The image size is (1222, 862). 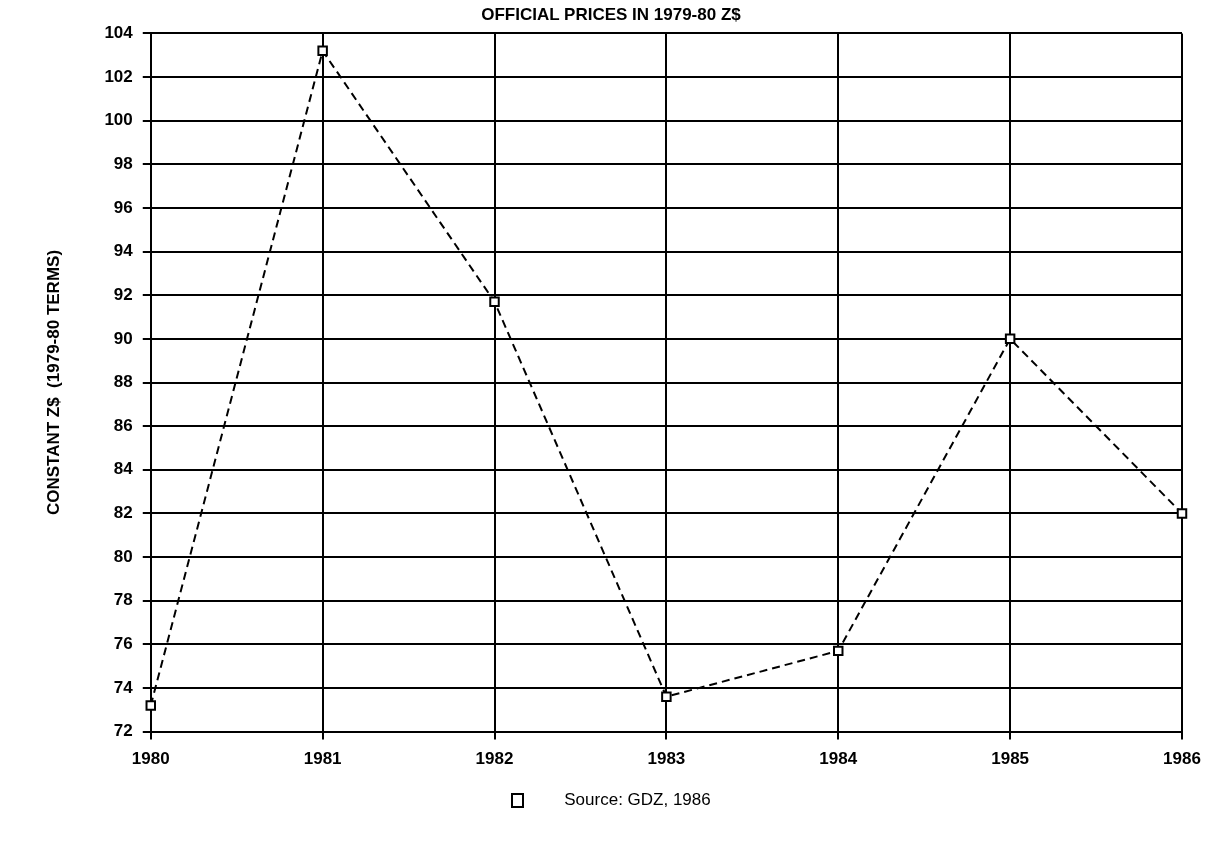 What do you see at coordinates (123, 731) in the screenshot?
I see `y-tick-label: 72` at bounding box center [123, 731].